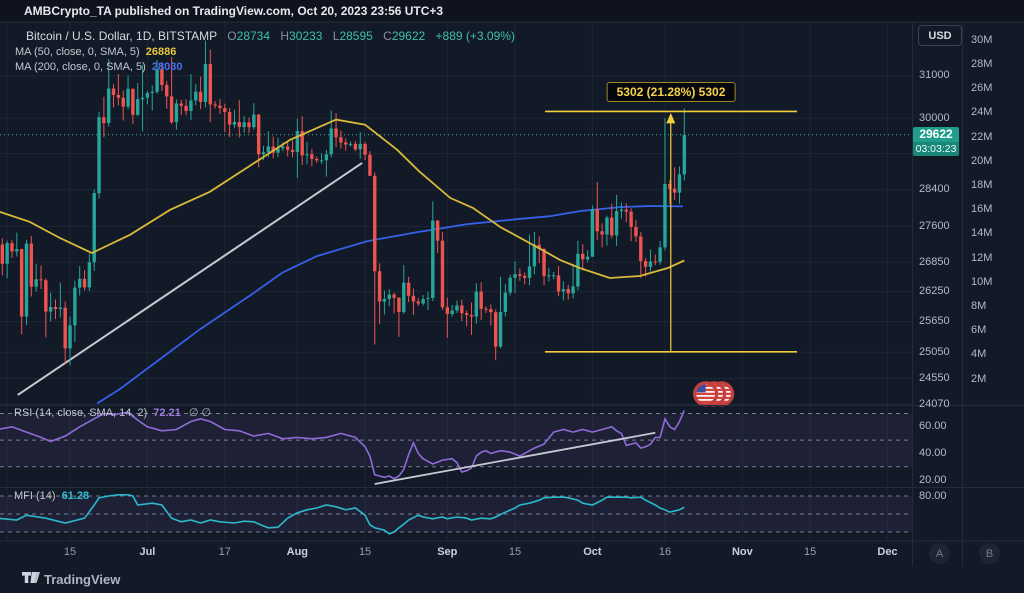 The width and height of the screenshot is (1024, 593). Describe the element at coordinates (979, 330) in the screenshot. I see `volume-axis-label: 6M` at that location.